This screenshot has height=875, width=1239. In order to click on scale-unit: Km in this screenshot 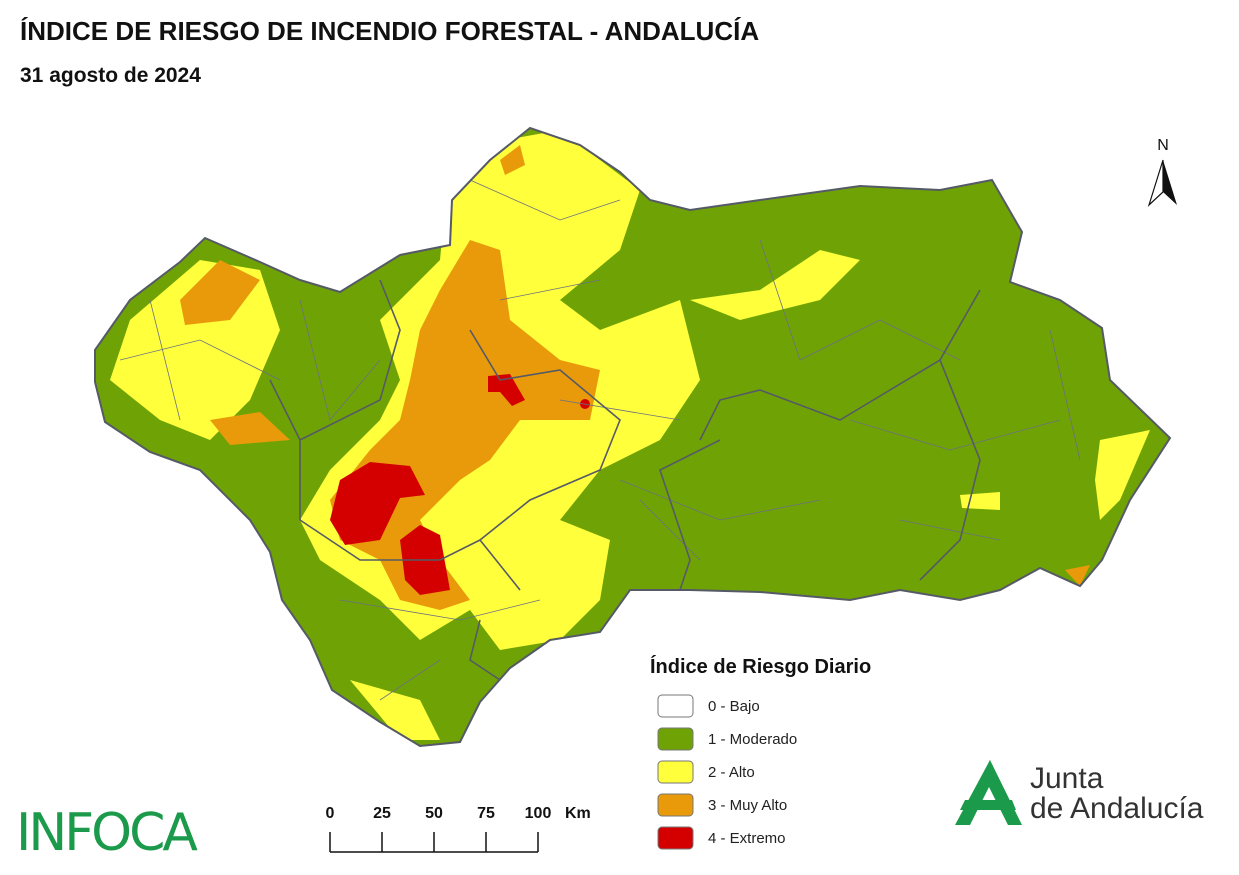, I will do `click(578, 813)`.